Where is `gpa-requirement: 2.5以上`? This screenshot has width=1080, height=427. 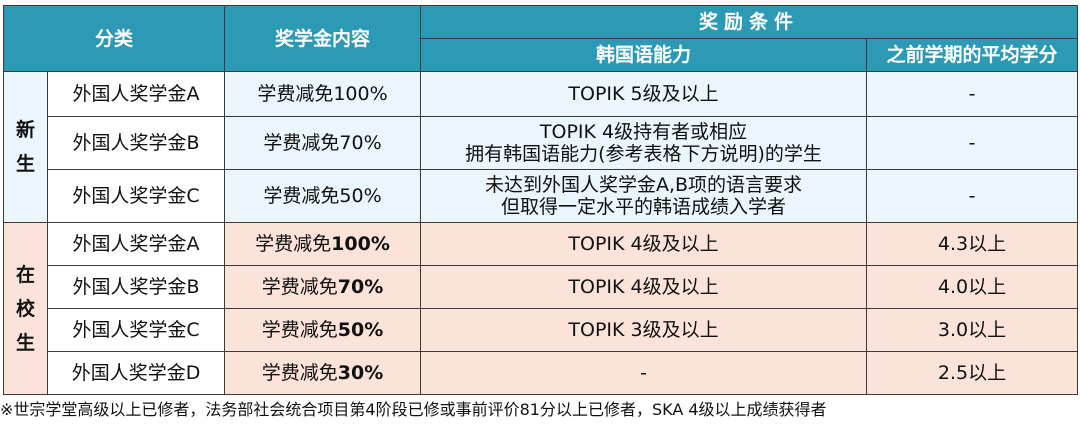 gpa-requirement: 2.5以上 is located at coordinates (972, 373).